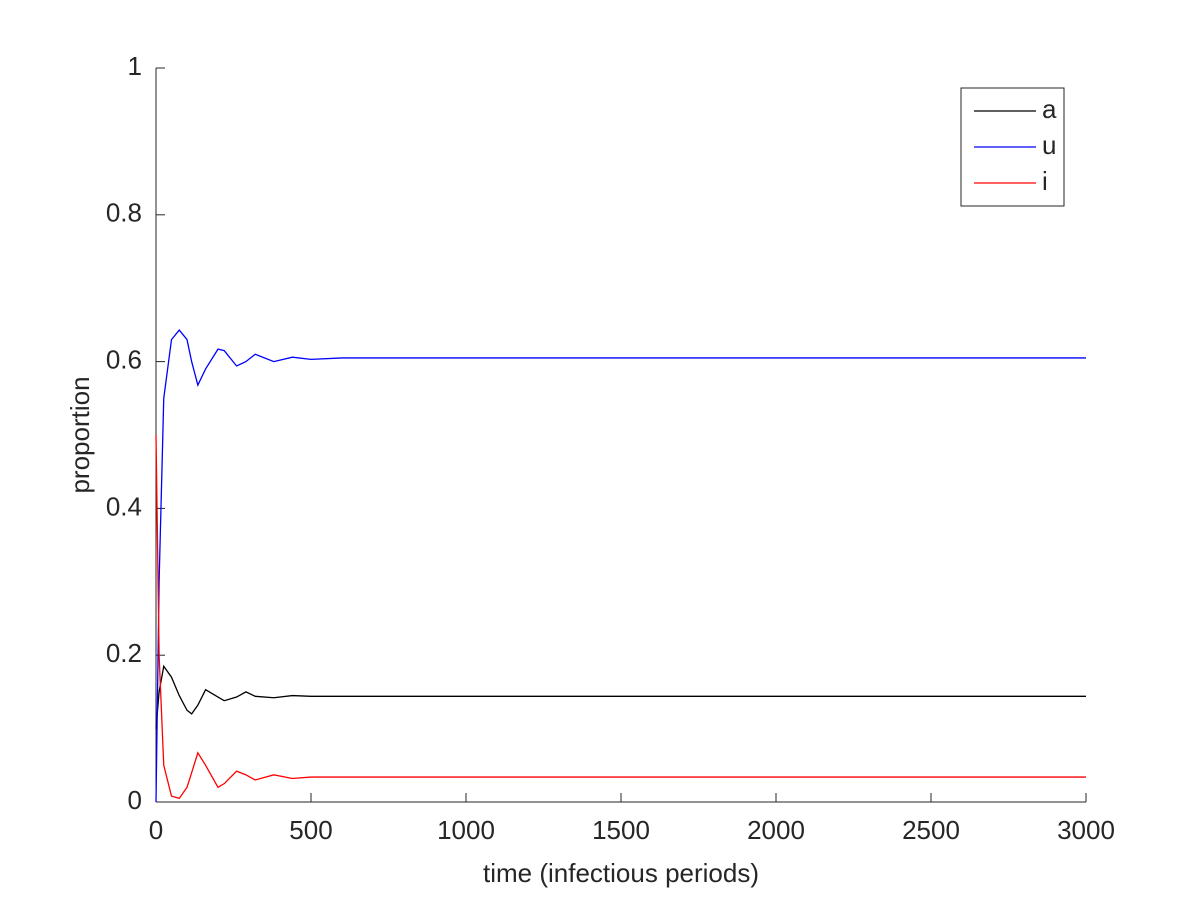 Image resolution: width=1200 pixels, height=900 pixels. What do you see at coordinates (1045, 181) in the screenshot?
I see `legend-label: i` at bounding box center [1045, 181].